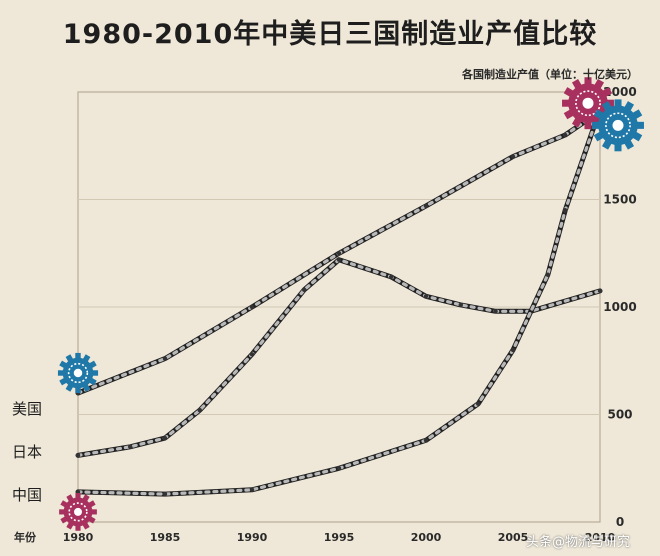 The height and width of the screenshot is (556, 660). I want to click on x-tick-label: 1995, so click(339, 537).